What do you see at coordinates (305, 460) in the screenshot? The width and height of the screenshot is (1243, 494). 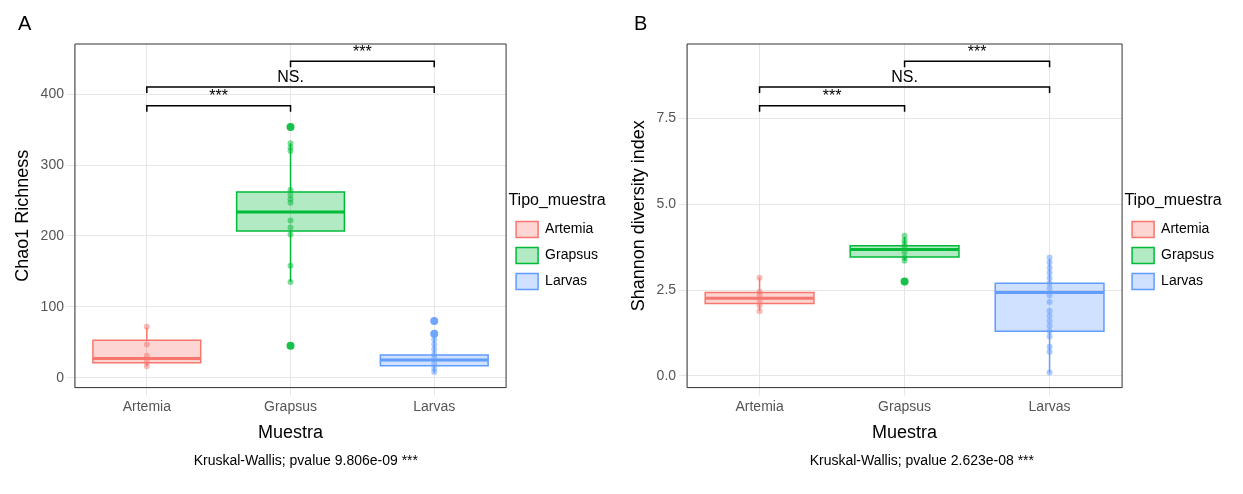 I see `text: Kruskal-Wallis; pvalue 9.806e-09 ***` at bounding box center [305, 460].